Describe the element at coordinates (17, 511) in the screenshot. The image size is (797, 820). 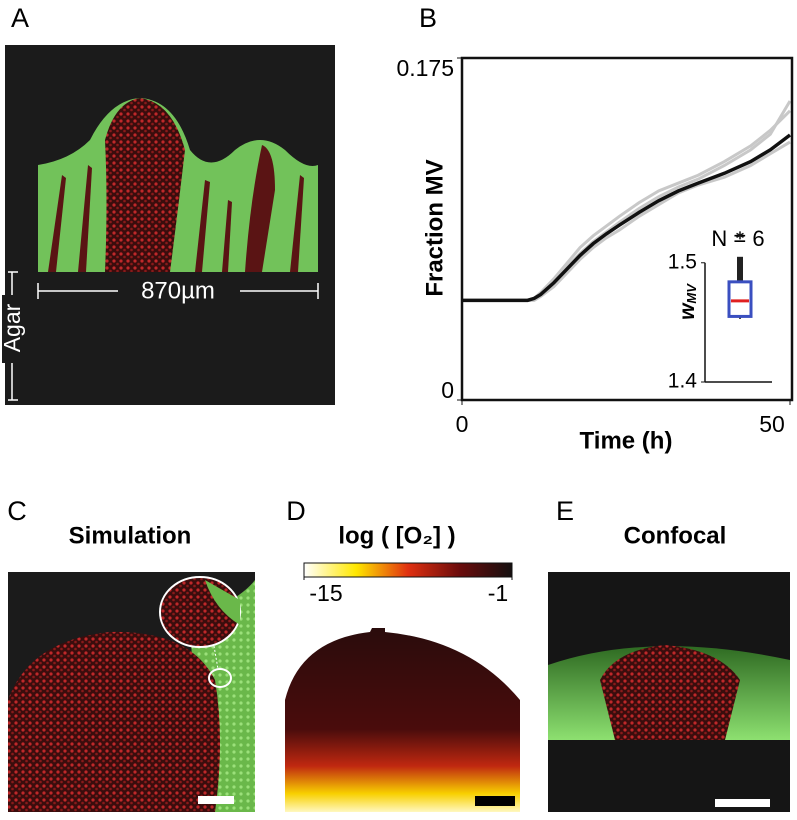
I see `panel-label: C` at that location.